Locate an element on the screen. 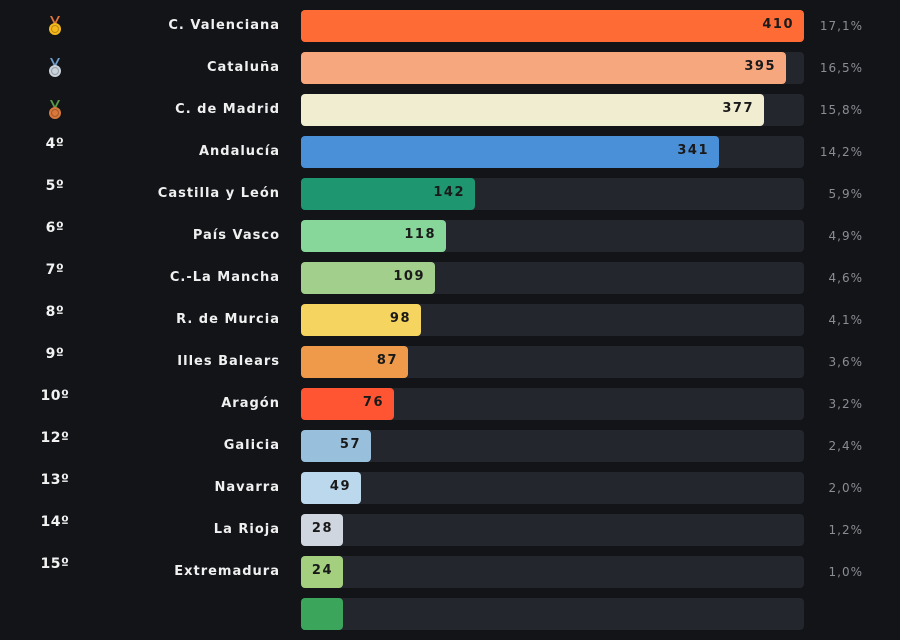 The width and height of the screenshot is (900, 640). bar: 98 is located at coordinates (361, 320).